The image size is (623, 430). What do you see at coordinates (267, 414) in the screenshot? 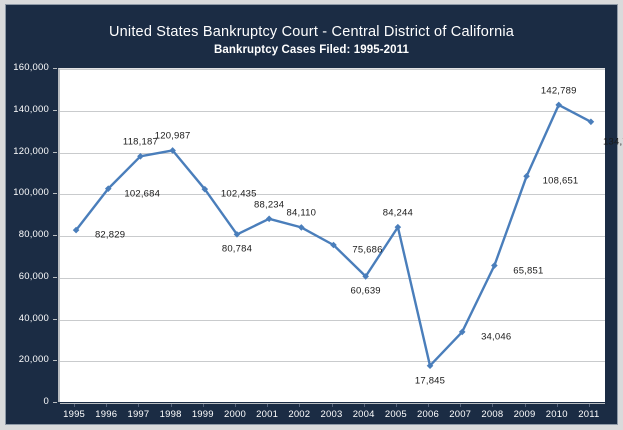
I see `x-tick-label: 2001` at bounding box center [267, 414].